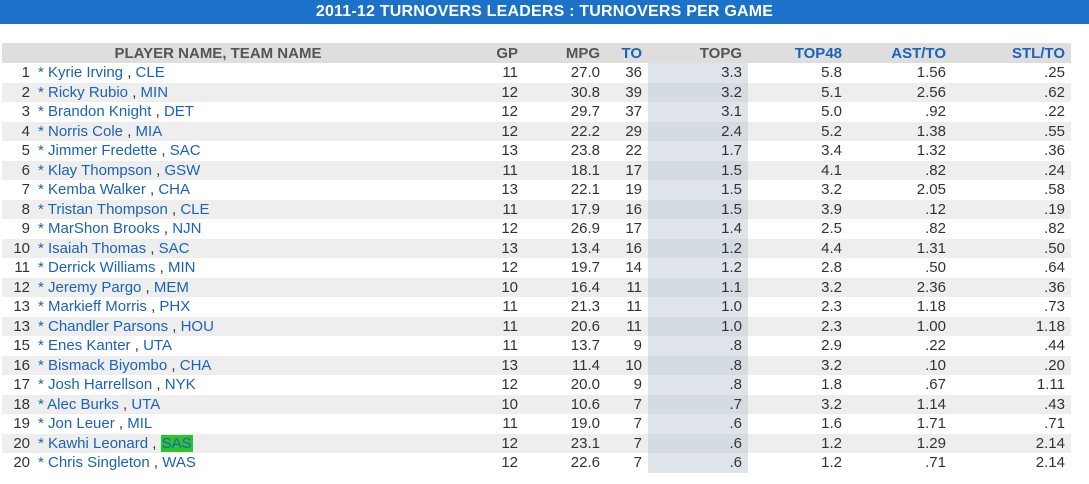 This screenshot has width=1089, height=484. What do you see at coordinates (234, 268) in the screenshot?
I see `player-cell: * Derrick Williams , MIN` at bounding box center [234, 268].